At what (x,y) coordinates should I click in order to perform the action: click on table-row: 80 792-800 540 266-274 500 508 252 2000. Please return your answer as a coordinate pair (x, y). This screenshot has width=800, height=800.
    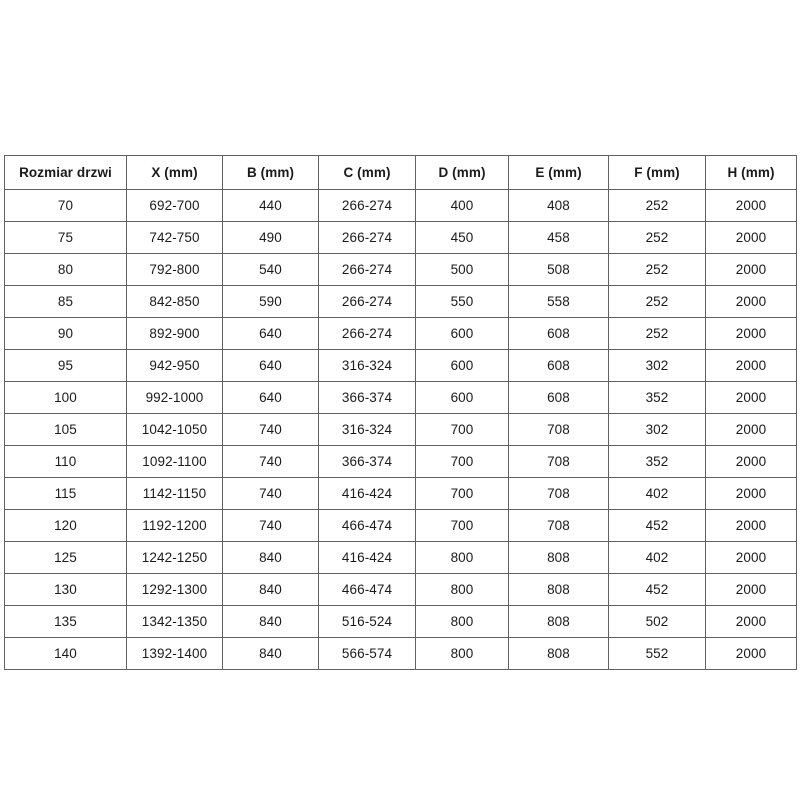
    Looking at the image, I should click on (400, 269).